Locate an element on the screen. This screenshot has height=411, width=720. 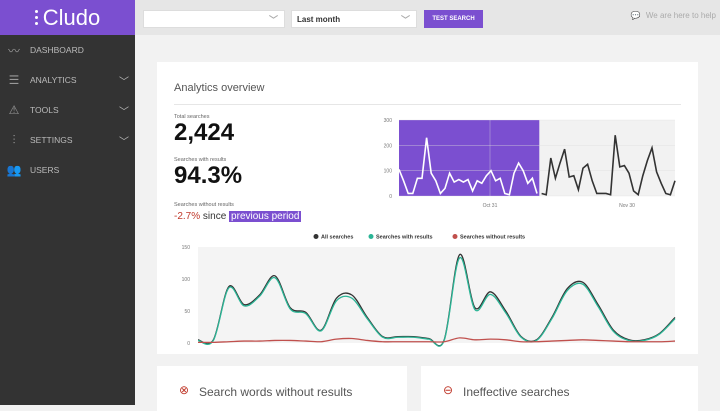
sidebar-item-label: TOOLS is located at coordinates (44, 110).